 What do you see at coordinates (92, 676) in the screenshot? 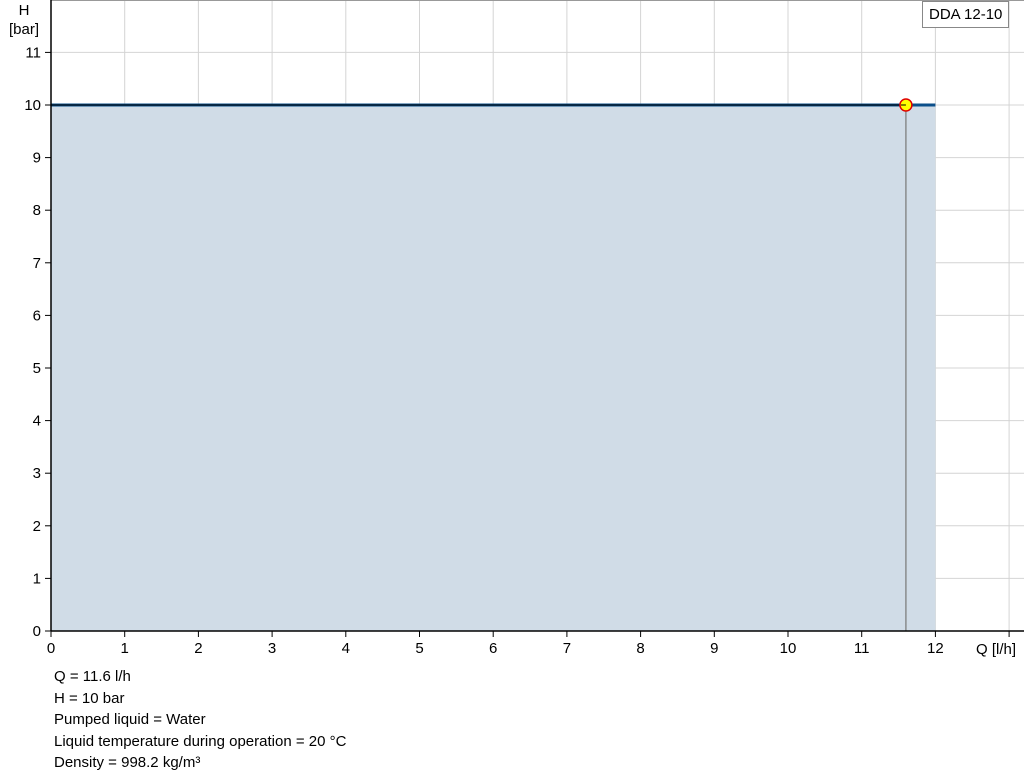
I see `info-flow: Q = 11.6 l/h` at bounding box center [92, 676].